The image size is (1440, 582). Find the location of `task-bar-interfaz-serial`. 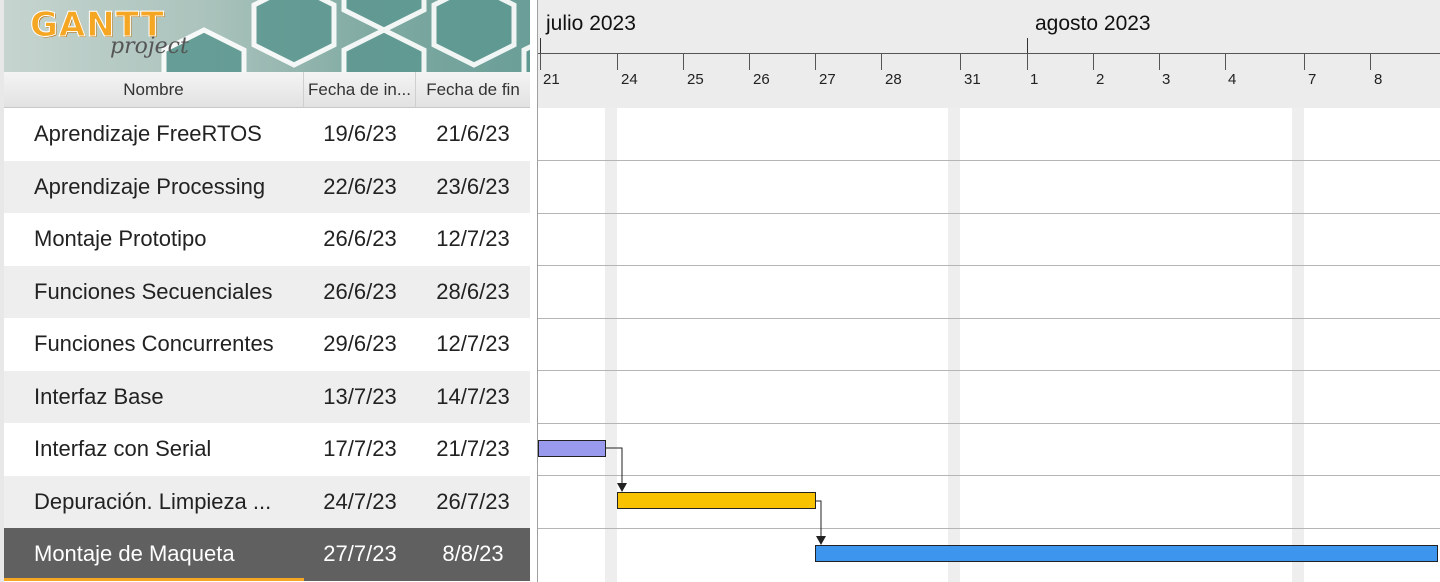

task-bar-interfaz-serial is located at coordinates (572, 448).